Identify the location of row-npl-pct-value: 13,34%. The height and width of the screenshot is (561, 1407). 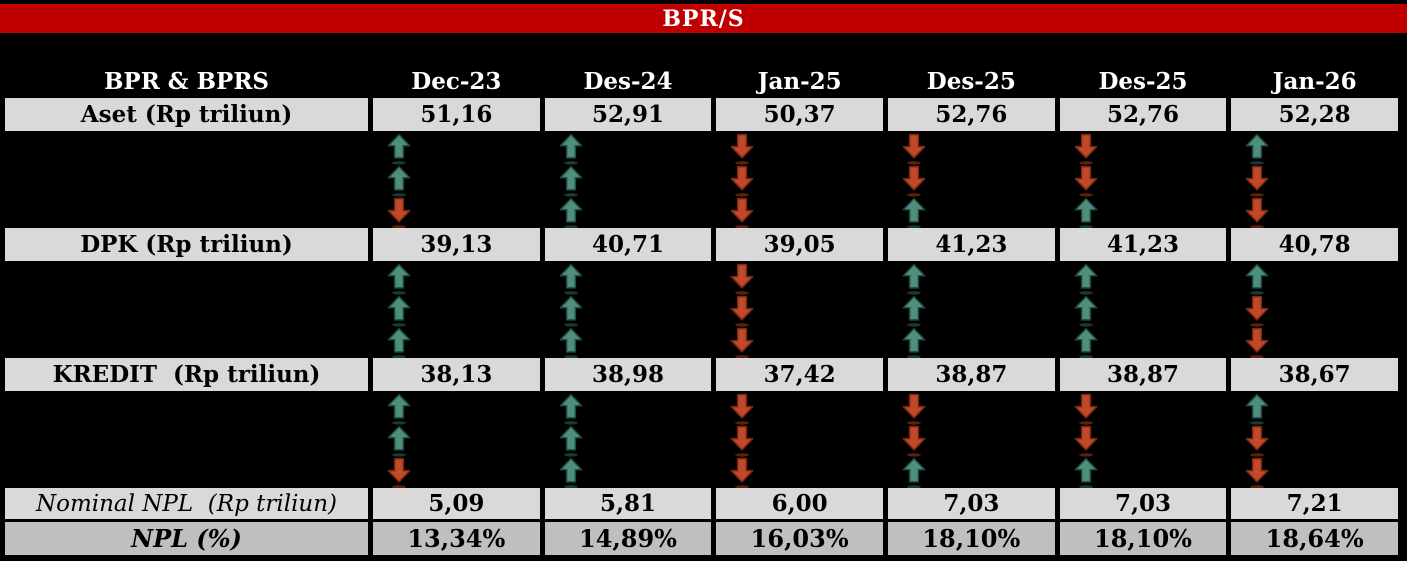
(456, 538).